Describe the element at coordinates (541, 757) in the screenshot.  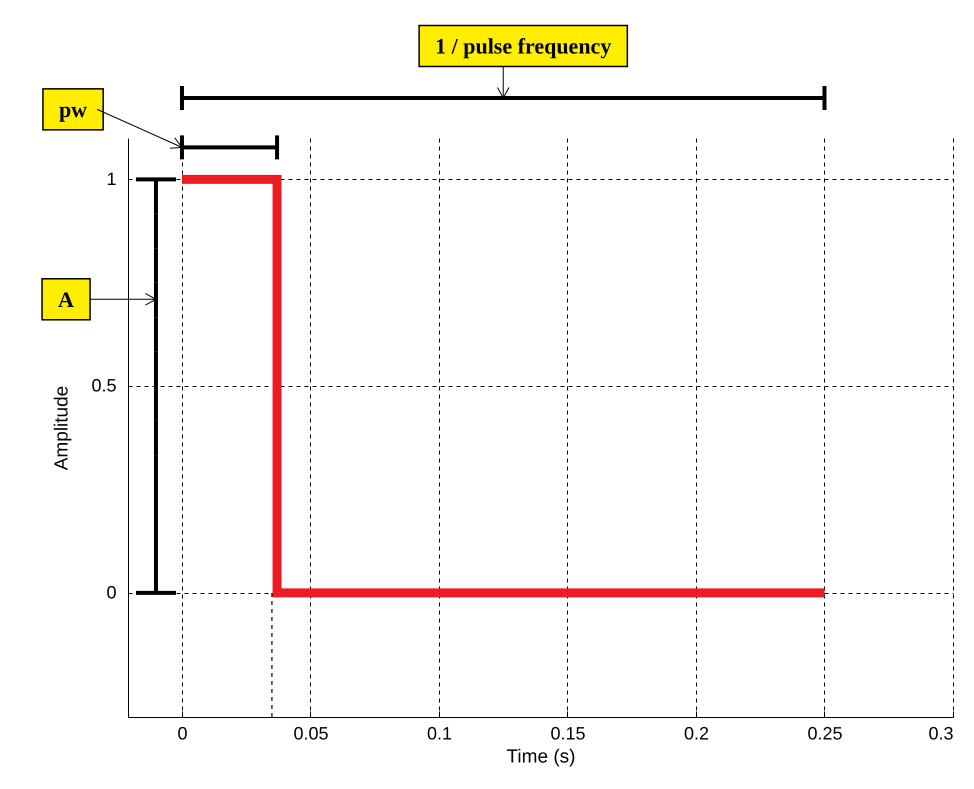
I see `x-axis-title: Time (s)` at that location.